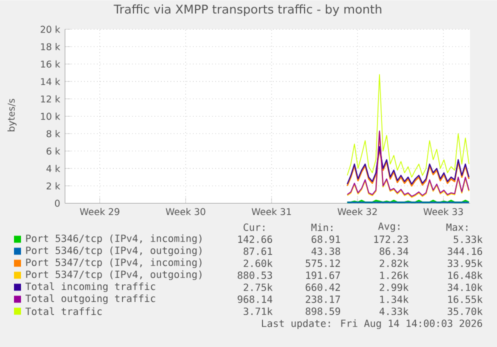 This screenshot has width=497, height=347. Describe the element at coordinates (321, 227) in the screenshot. I see `text: Min:` at that location.